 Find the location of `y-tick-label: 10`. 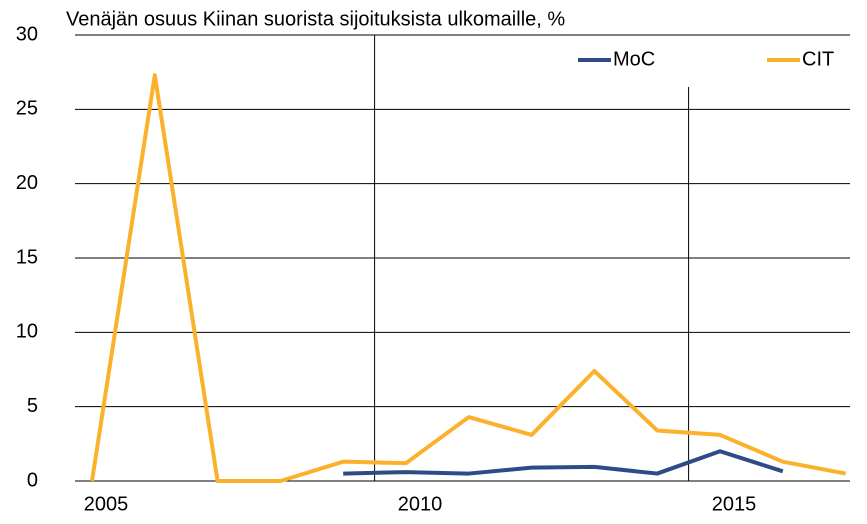

y-tick-label: 10 is located at coordinates (27, 332).